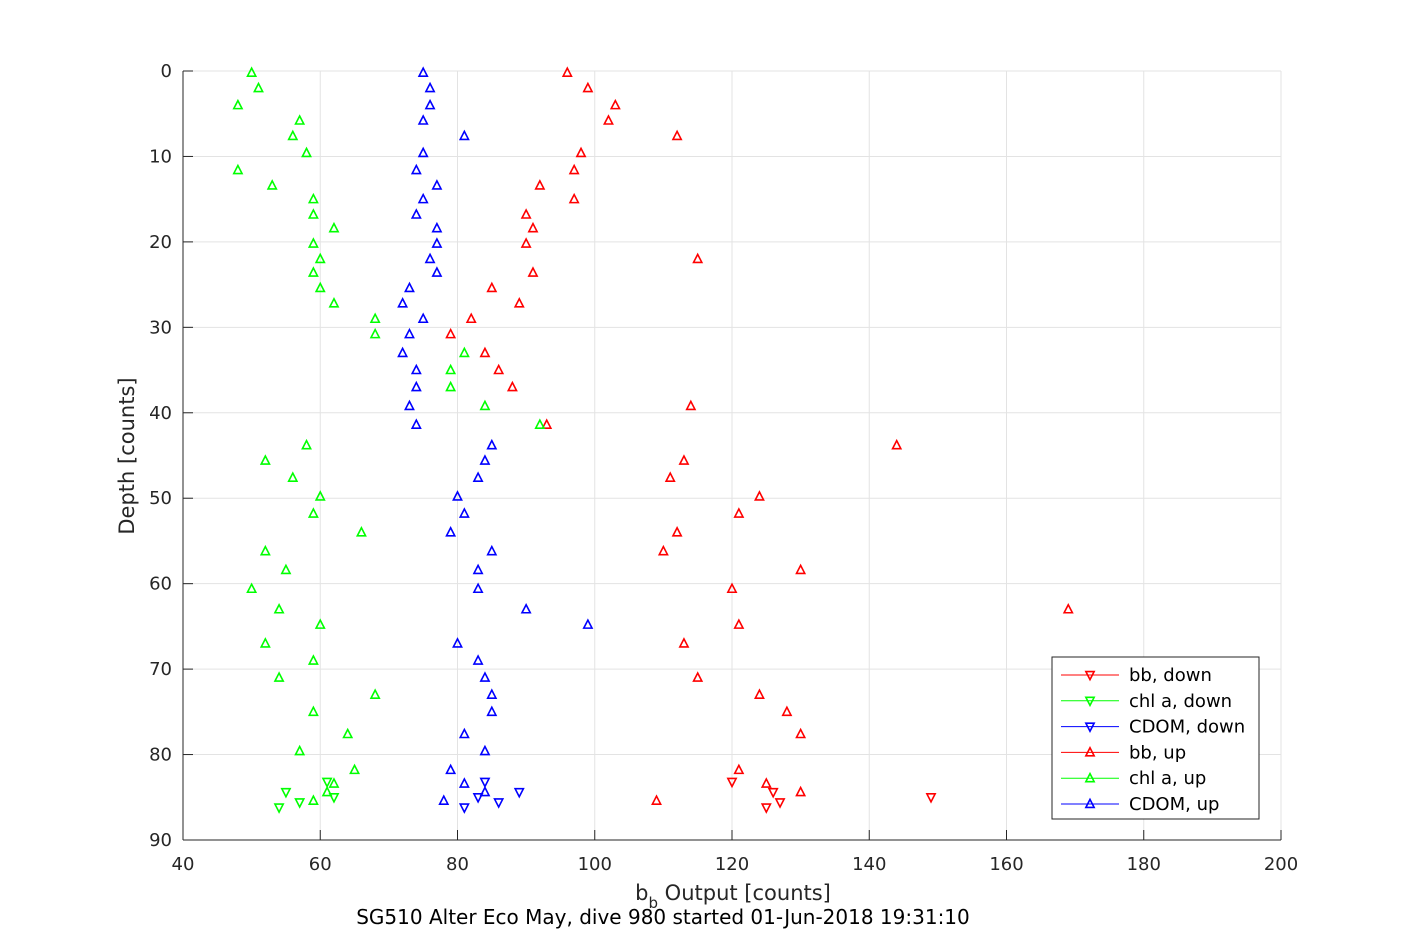 The height and width of the screenshot is (945, 1417). What do you see at coordinates (491, 795) in the screenshot?
I see `series-cdom-down` at bounding box center [491, 795].